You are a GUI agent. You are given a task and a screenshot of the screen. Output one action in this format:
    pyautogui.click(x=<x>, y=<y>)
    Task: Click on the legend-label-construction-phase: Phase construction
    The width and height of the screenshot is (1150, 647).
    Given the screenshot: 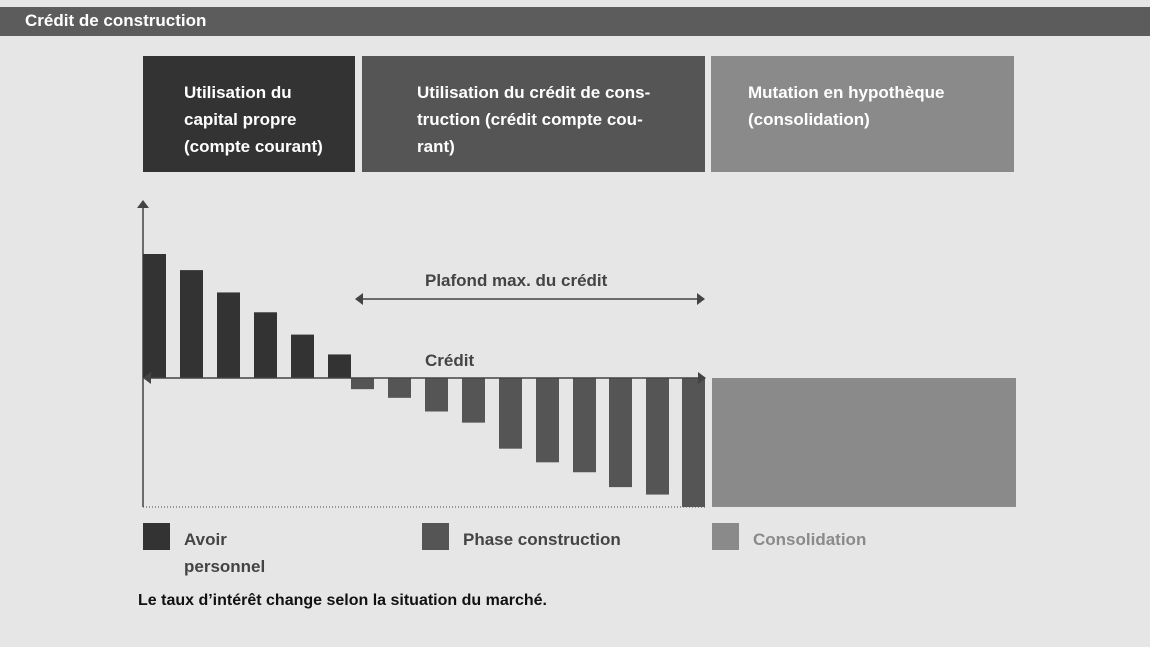 What is the action you would take?
    pyautogui.click(x=542, y=539)
    